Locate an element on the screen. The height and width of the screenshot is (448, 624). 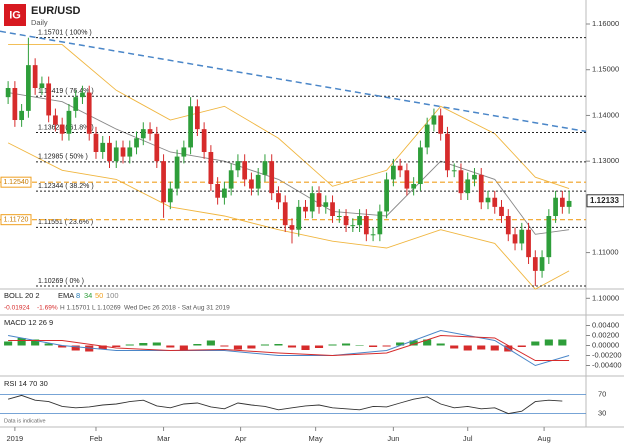
legend-entry: BOLL 20 2 is located at coordinates (22, 295).